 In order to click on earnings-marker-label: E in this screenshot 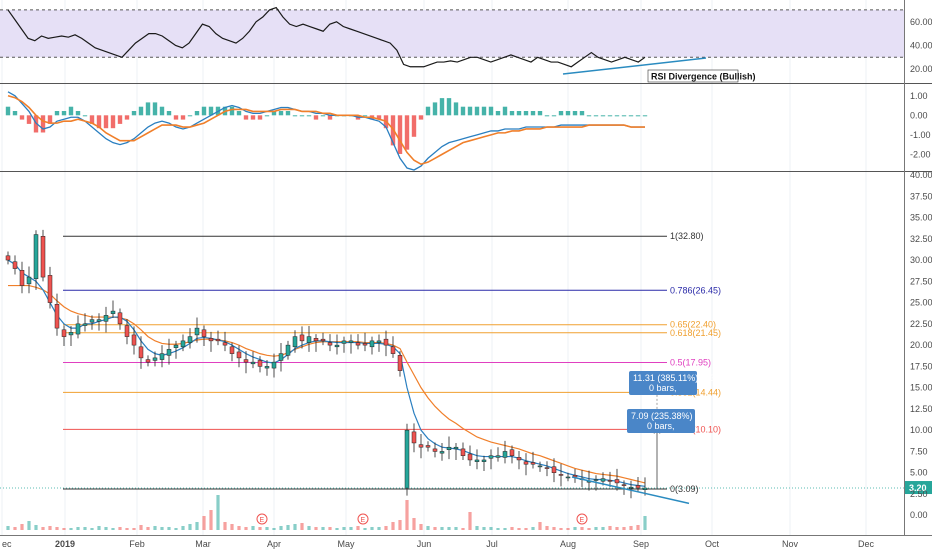, I will do `click(363, 520)`.